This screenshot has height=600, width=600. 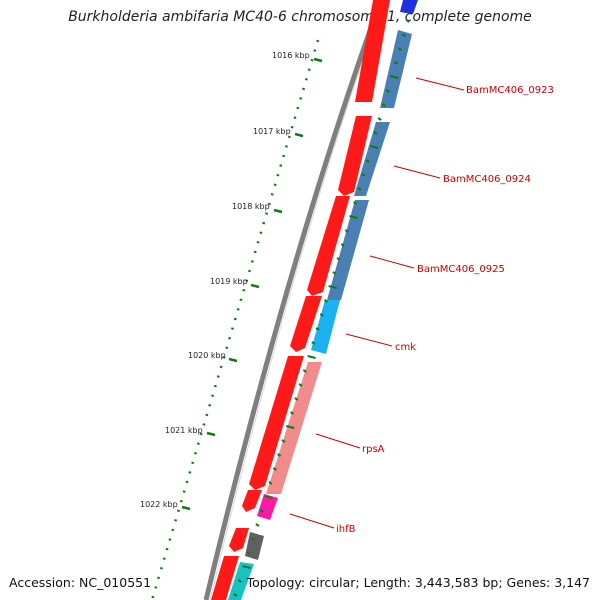 What do you see at coordinates (267, 507) in the screenshot?
I see `cds-reverse-ihfB` at bounding box center [267, 507].